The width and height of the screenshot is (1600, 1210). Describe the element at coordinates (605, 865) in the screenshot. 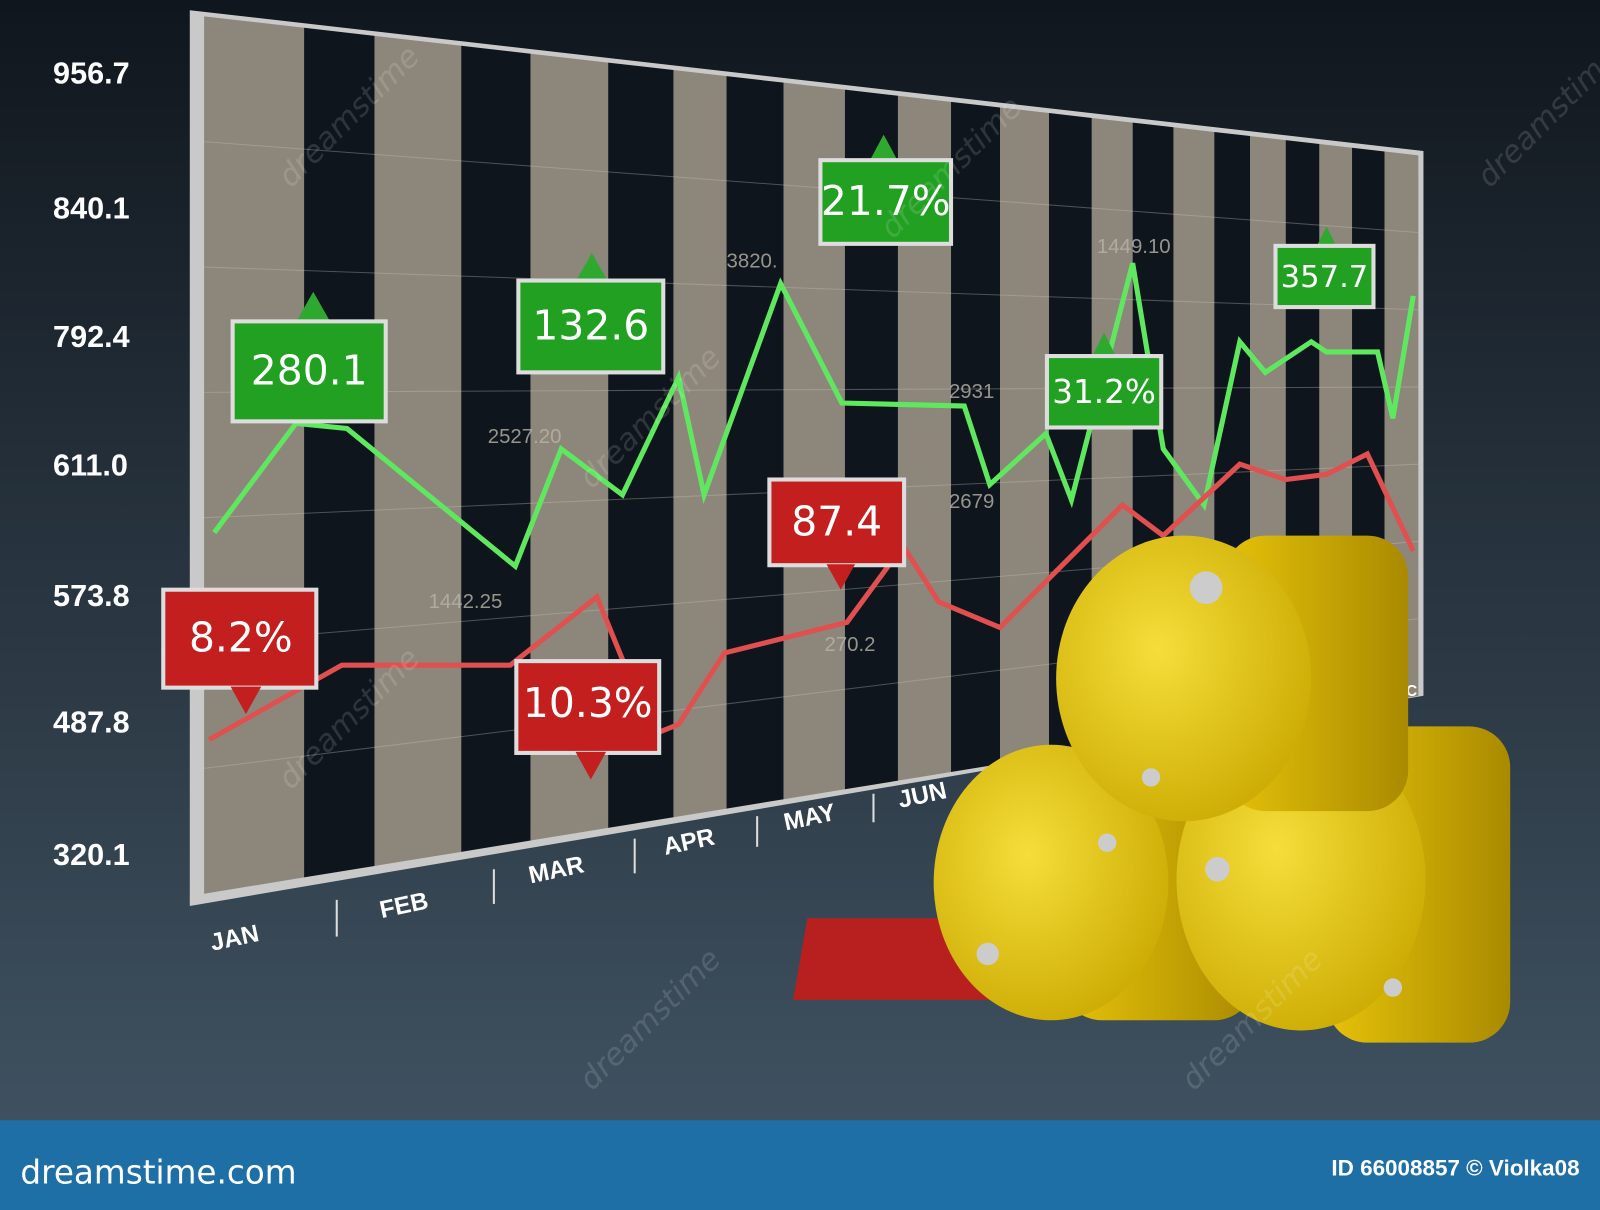

I see `month-separators` at that location.